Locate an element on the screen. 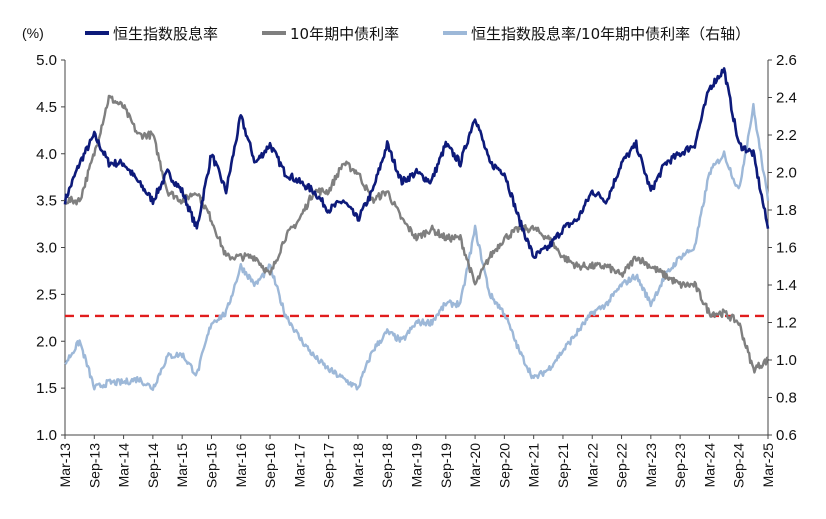 The width and height of the screenshot is (826, 519). right-tick-label: 2.0 is located at coordinates (786, 173).